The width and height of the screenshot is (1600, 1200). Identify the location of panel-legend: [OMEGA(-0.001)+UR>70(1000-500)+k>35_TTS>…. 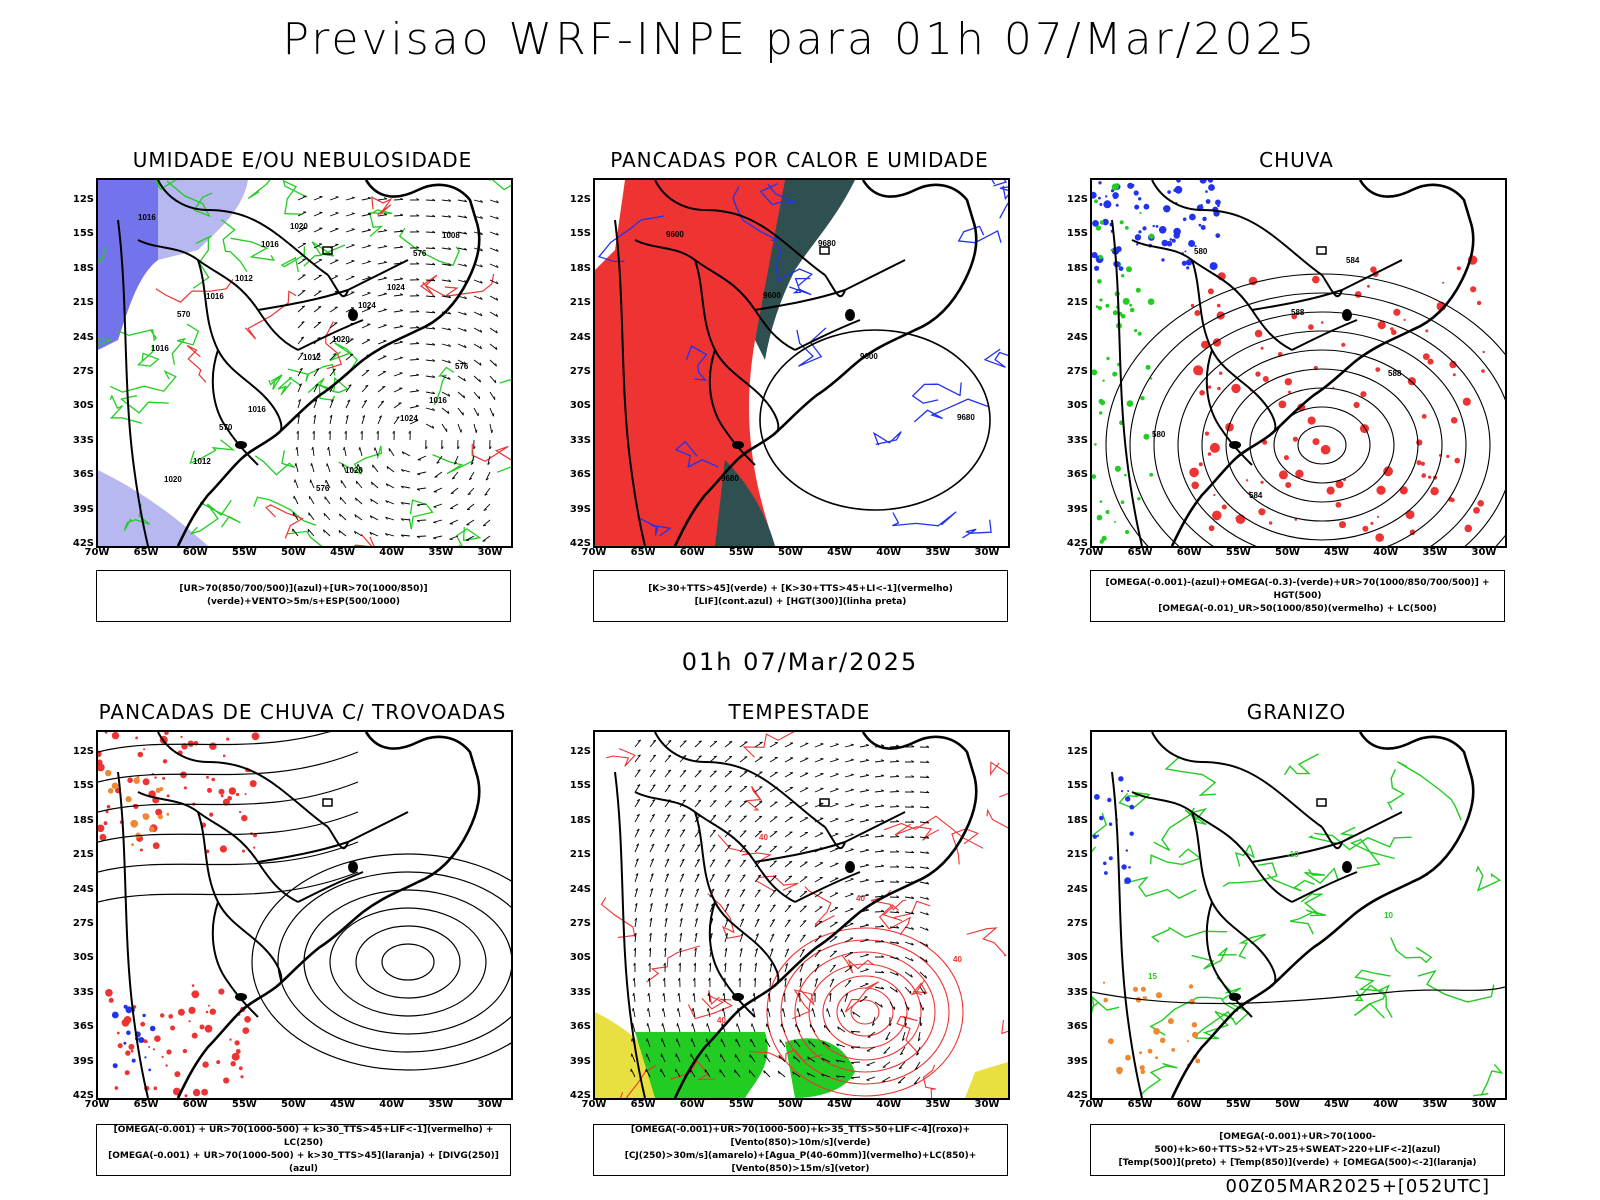
(800, 1150).